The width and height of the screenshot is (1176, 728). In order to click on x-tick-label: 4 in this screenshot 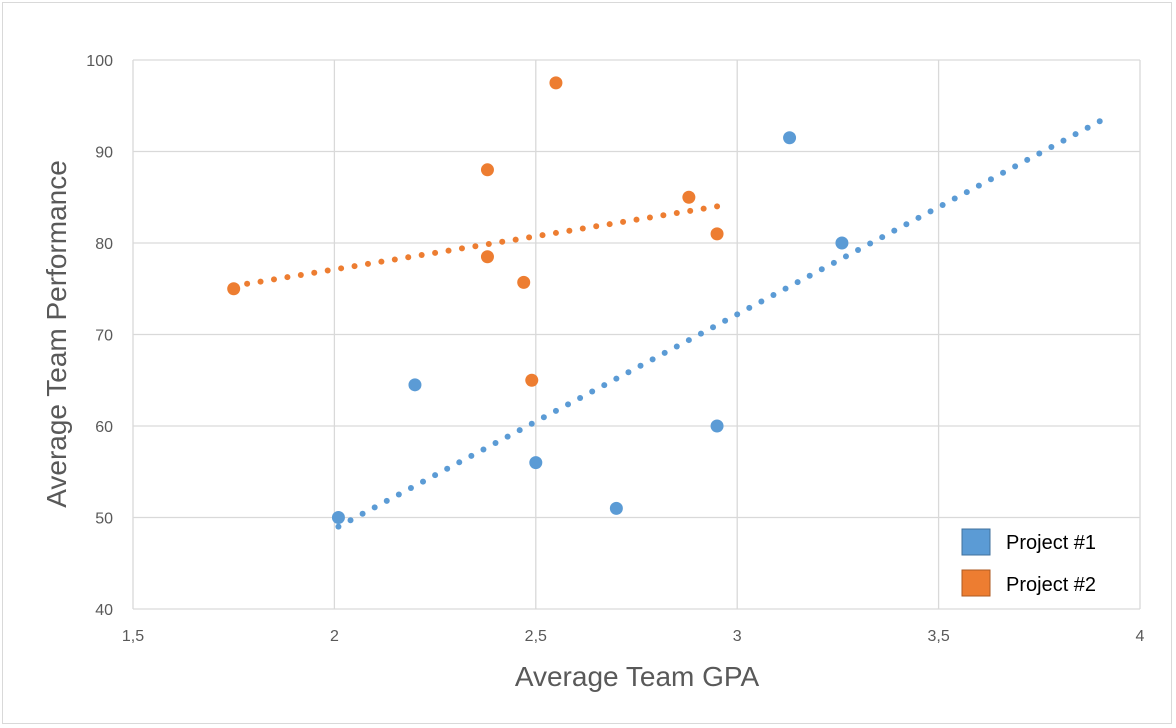, I will do `click(1140, 636)`.